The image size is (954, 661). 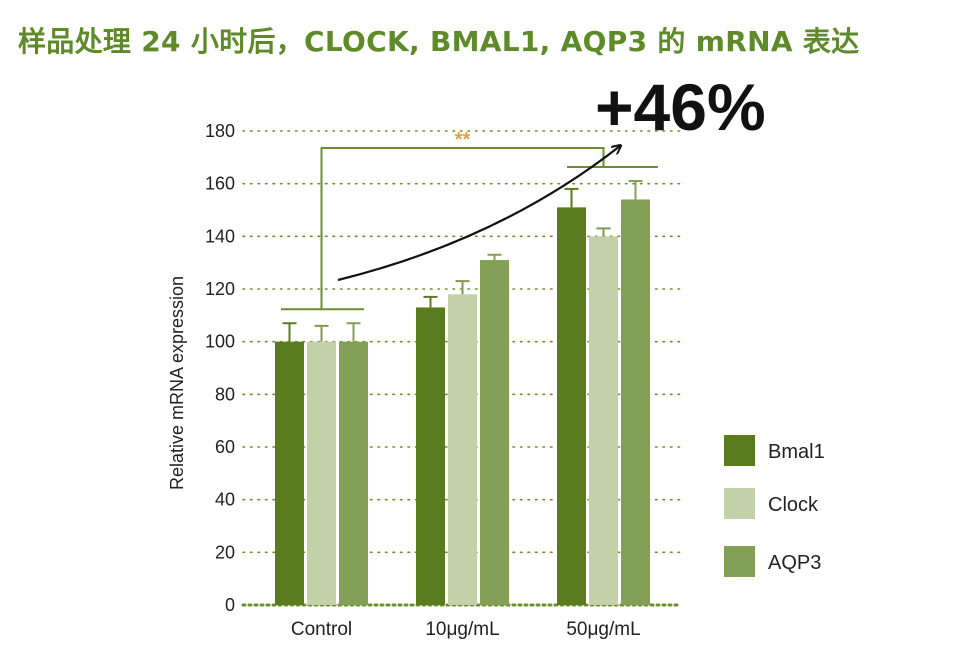 I want to click on legend-item-aqp3: AQP3, so click(x=772, y=561).